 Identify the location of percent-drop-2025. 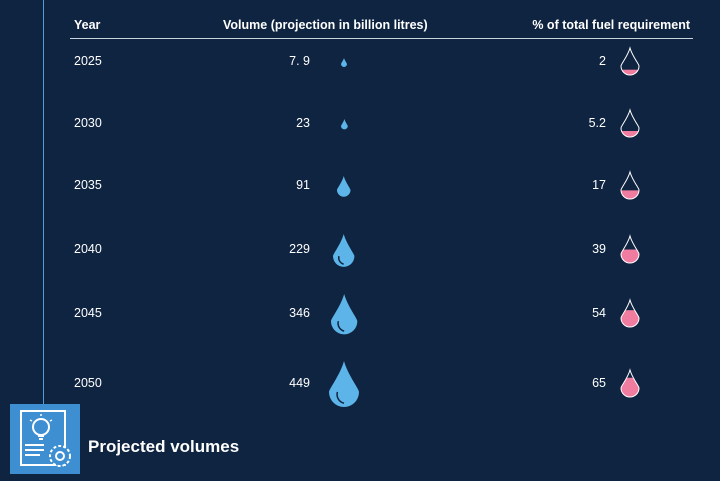
(630, 60).